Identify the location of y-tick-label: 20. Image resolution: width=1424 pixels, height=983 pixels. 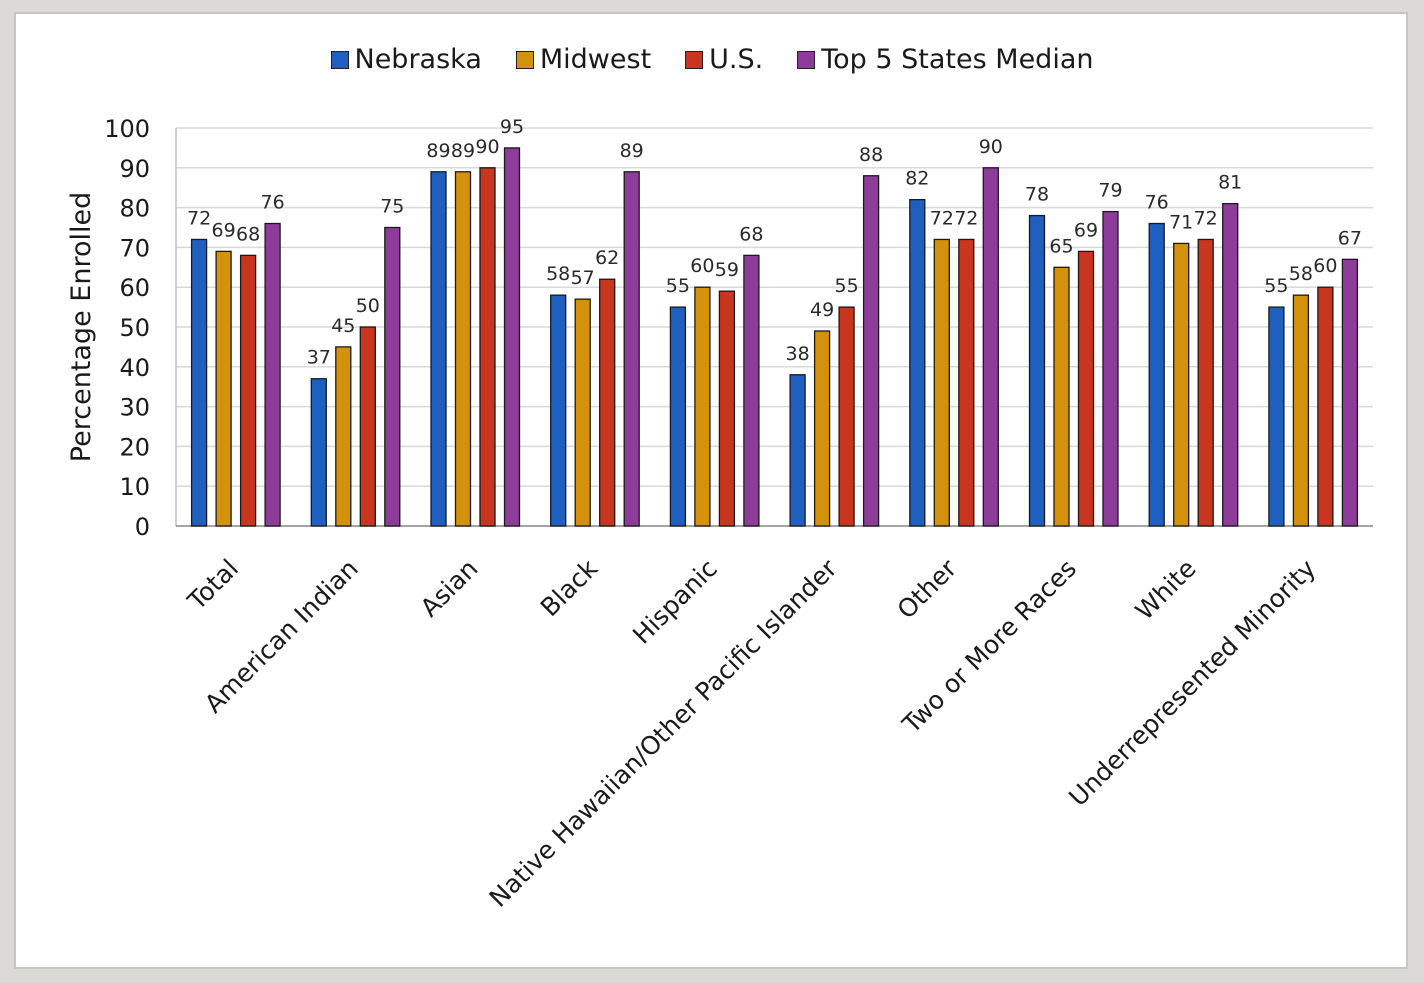
(134, 447).